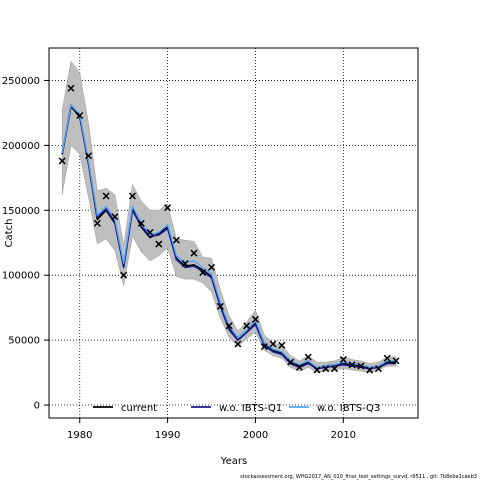 The width and height of the screenshot is (480, 480). I want to click on x-tick-label: 2000, so click(255, 435).